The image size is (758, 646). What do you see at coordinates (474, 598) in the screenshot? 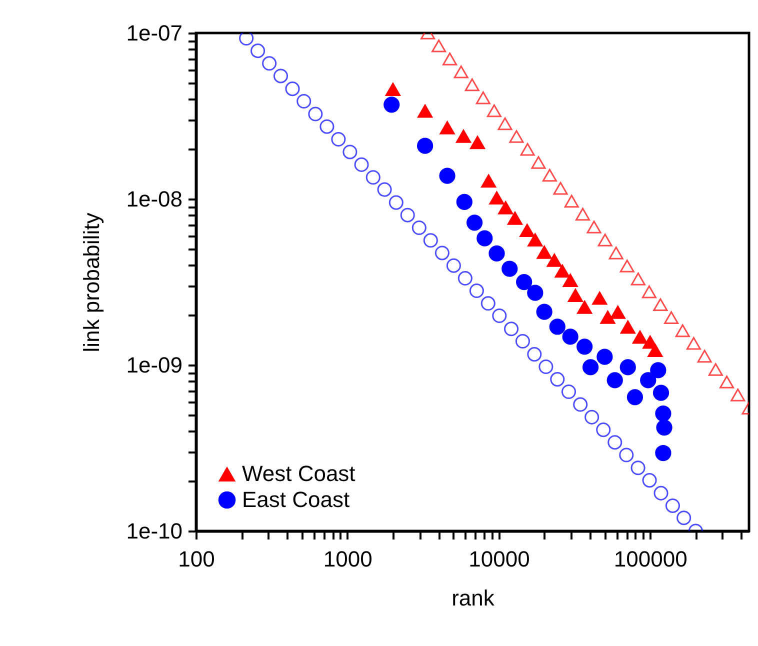
I see `x-axis-title: rank` at bounding box center [474, 598].